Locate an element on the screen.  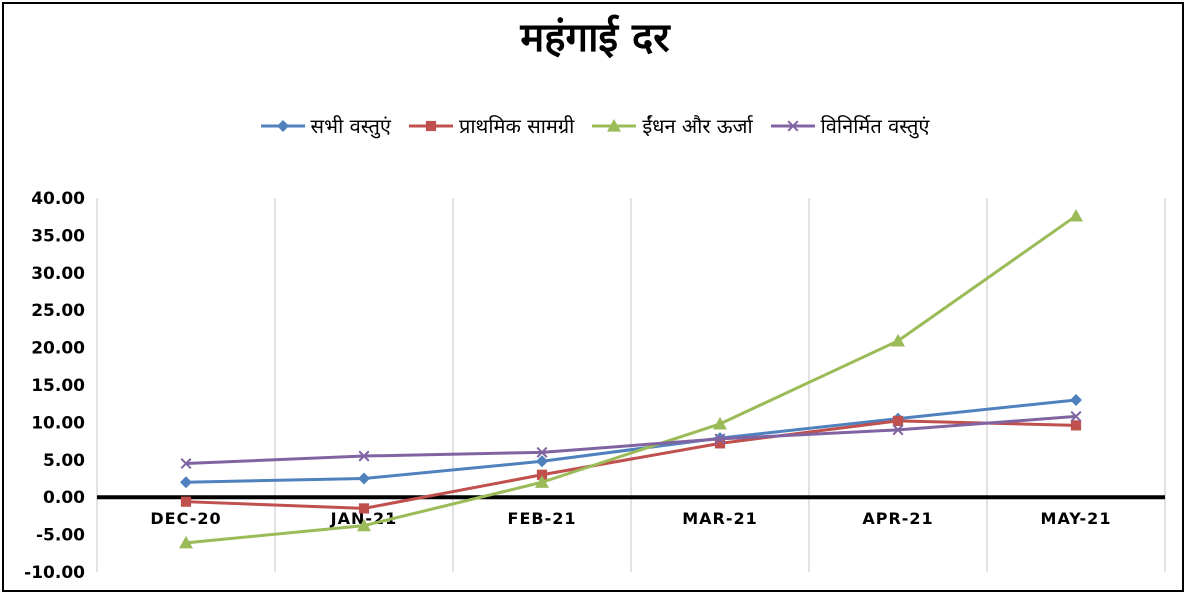
x-tick-label: APR-21 is located at coordinates (897, 518).